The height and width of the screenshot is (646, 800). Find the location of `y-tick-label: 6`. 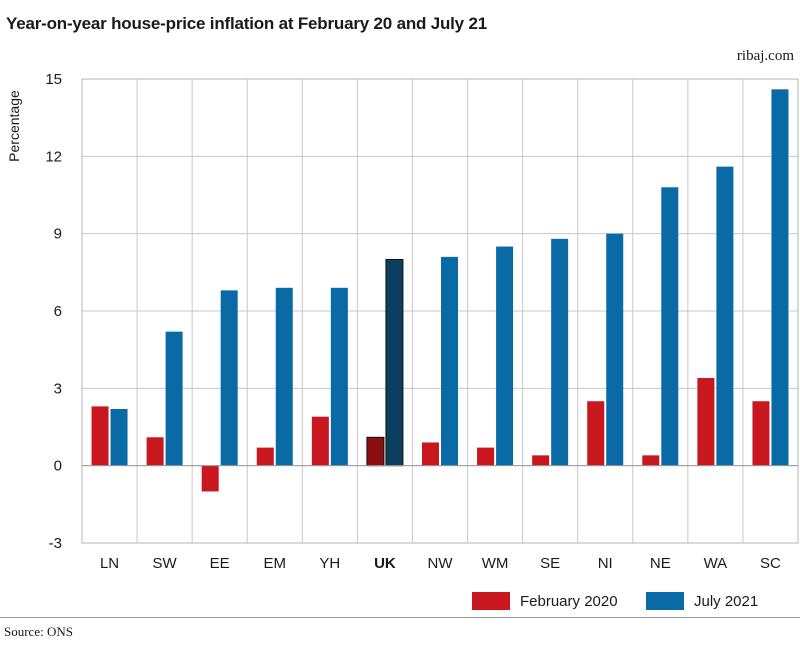

y-tick-label: 6 is located at coordinates (58, 311).